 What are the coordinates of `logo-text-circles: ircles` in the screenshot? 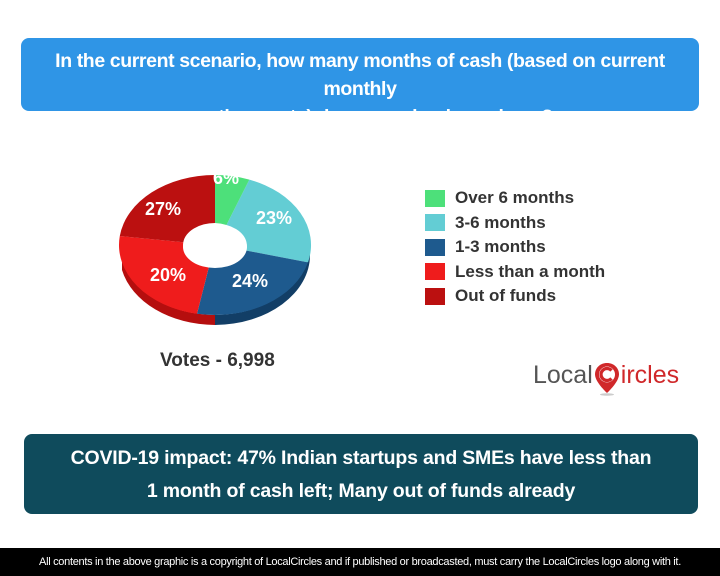 It's located at (650, 374).